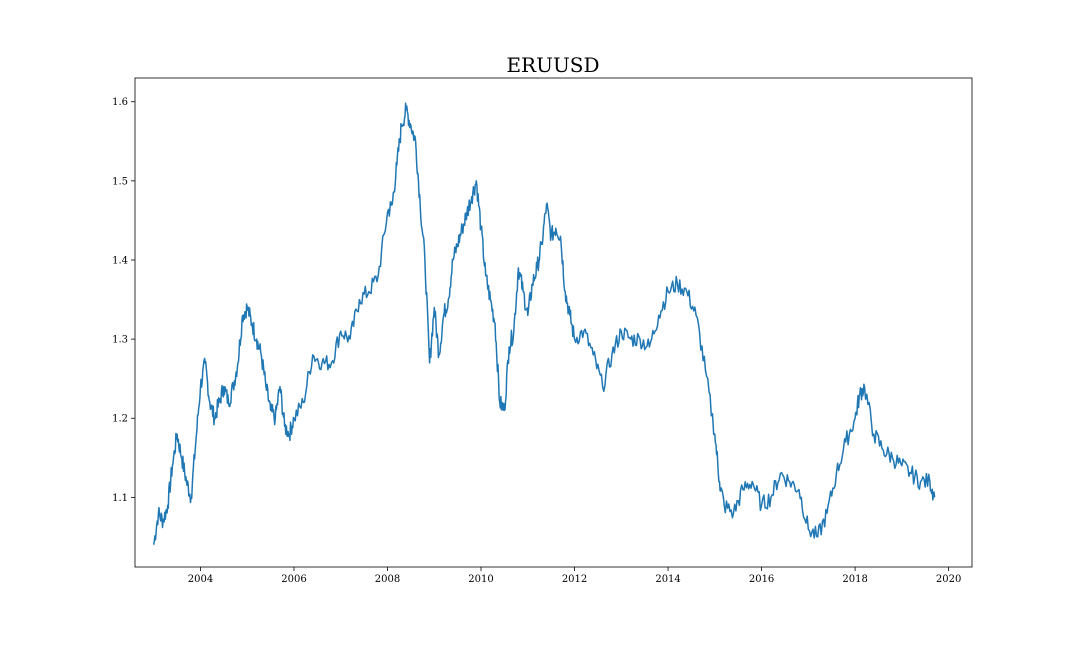  What do you see at coordinates (552, 65) in the screenshot?
I see `chart-title: ERUUSD` at bounding box center [552, 65].